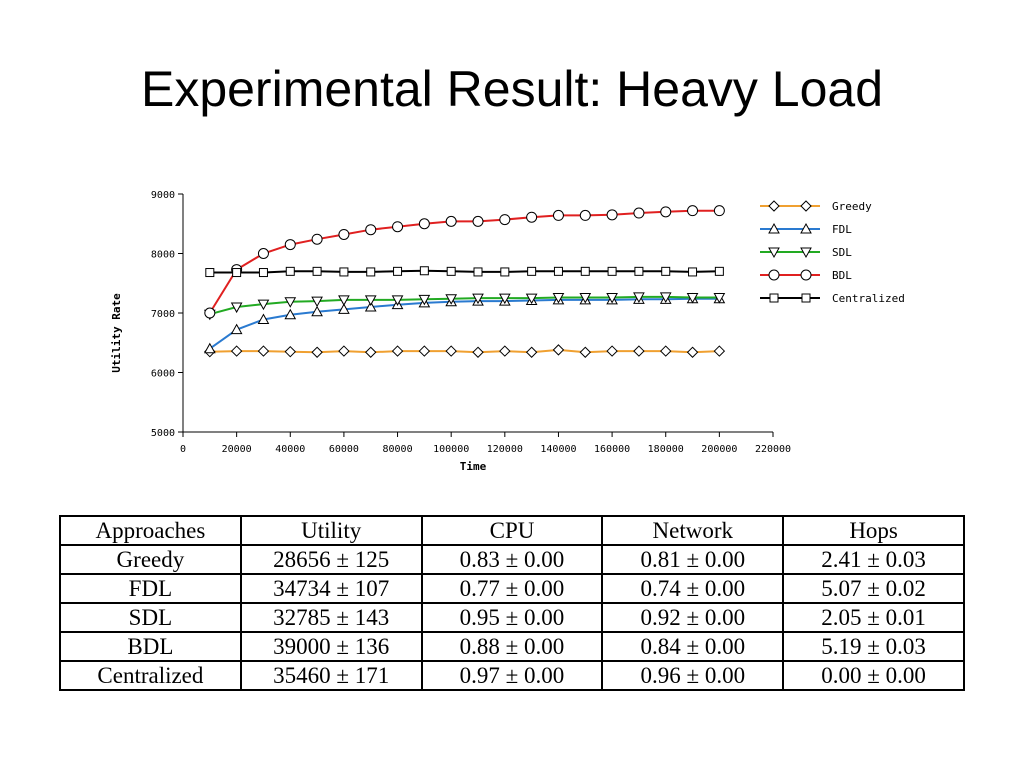  What do you see at coordinates (344, 449) in the screenshot?
I see `x-tick-label: 60000` at bounding box center [344, 449].